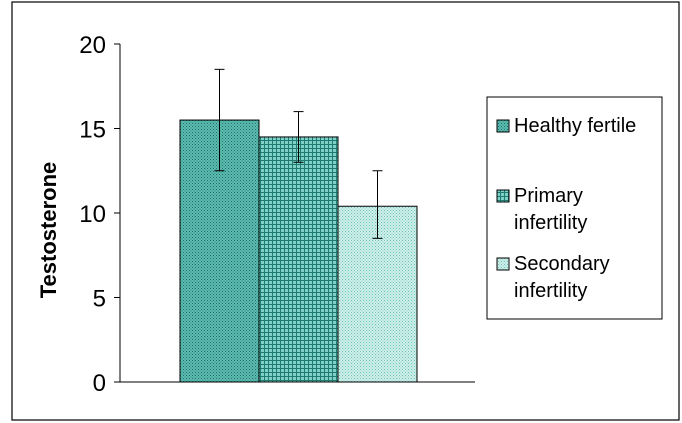 This screenshot has height=423, width=682. I want to click on legend-item-3: Secondary infertility, so click(553, 277).